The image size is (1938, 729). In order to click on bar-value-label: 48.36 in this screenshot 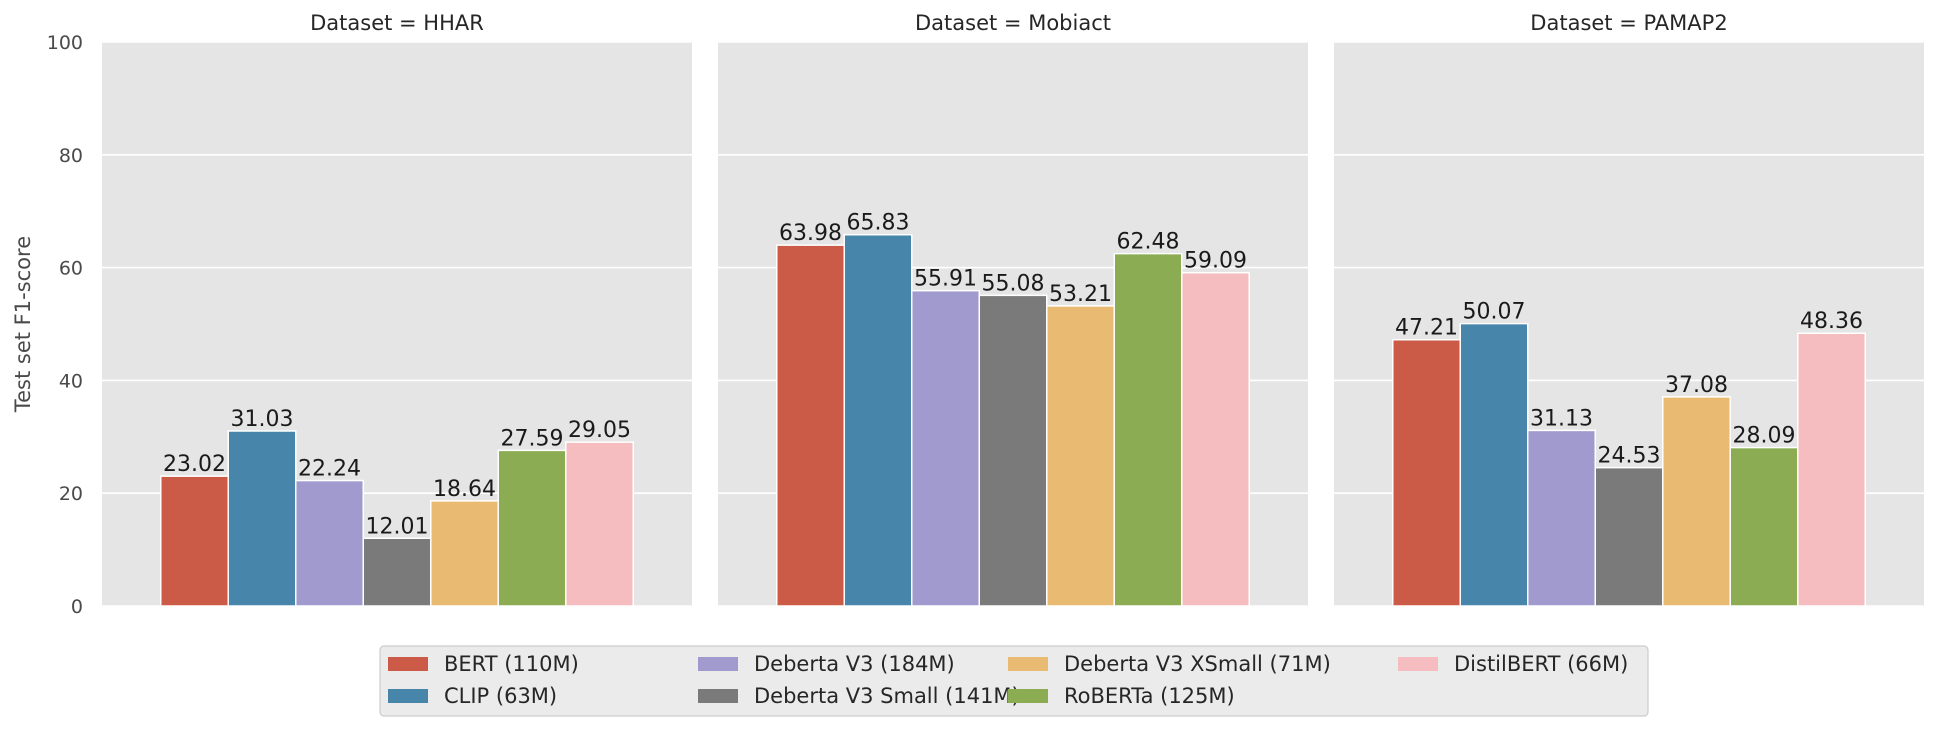, I will do `click(1831, 321)`.